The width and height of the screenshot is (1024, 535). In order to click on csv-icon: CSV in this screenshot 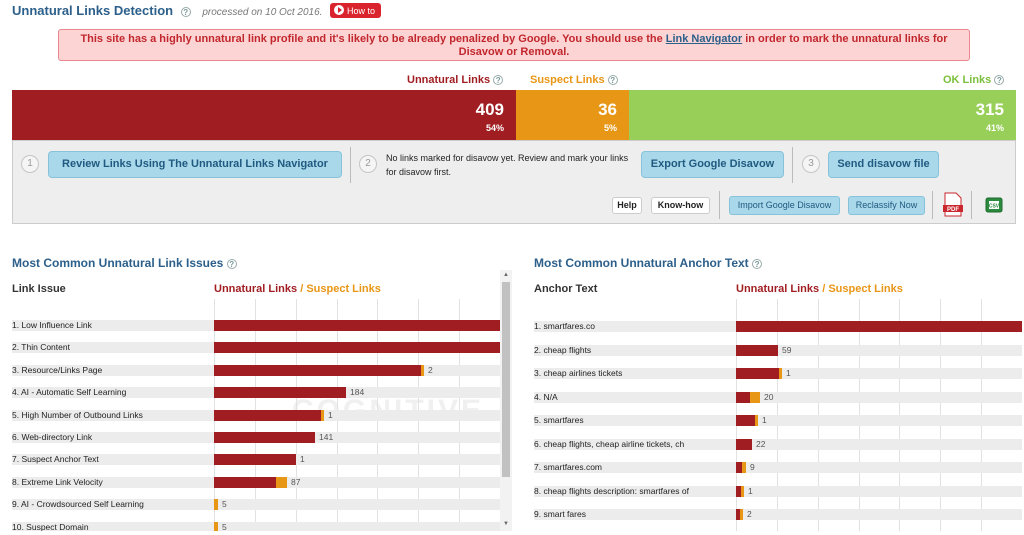, I will do `click(994, 205)`.